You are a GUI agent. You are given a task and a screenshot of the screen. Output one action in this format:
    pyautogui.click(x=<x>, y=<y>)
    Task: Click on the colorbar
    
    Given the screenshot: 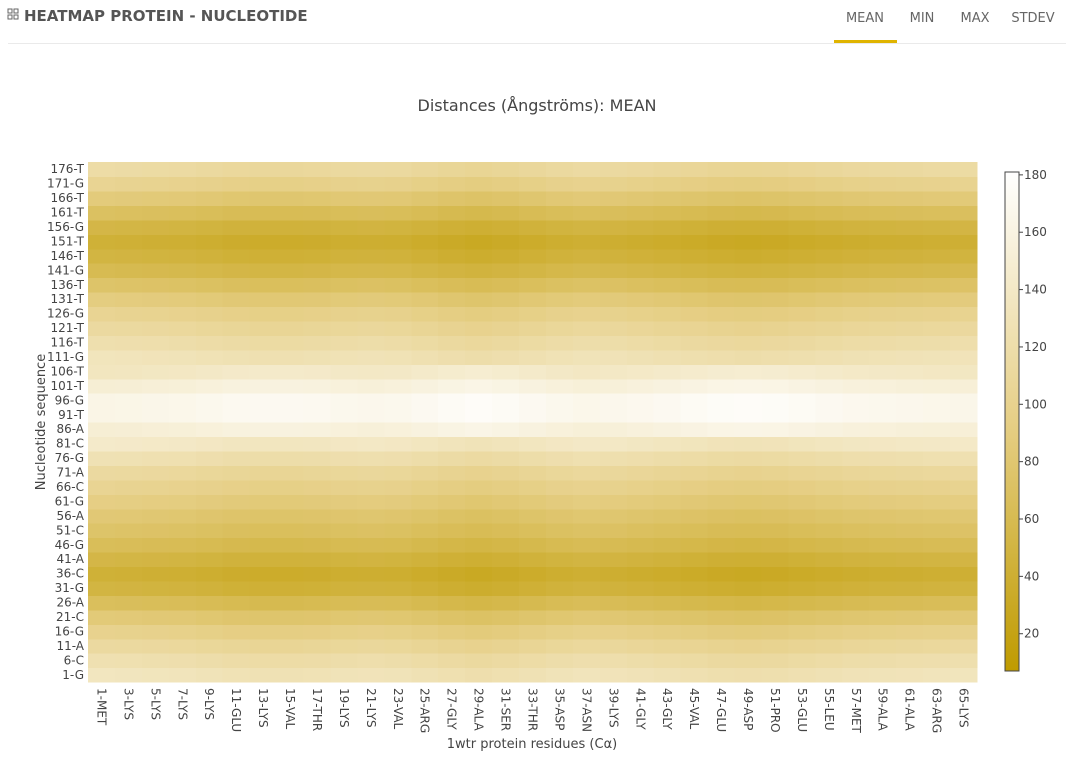 What is the action you would take?
    pyautogui.click(x=1012, y=421)
    